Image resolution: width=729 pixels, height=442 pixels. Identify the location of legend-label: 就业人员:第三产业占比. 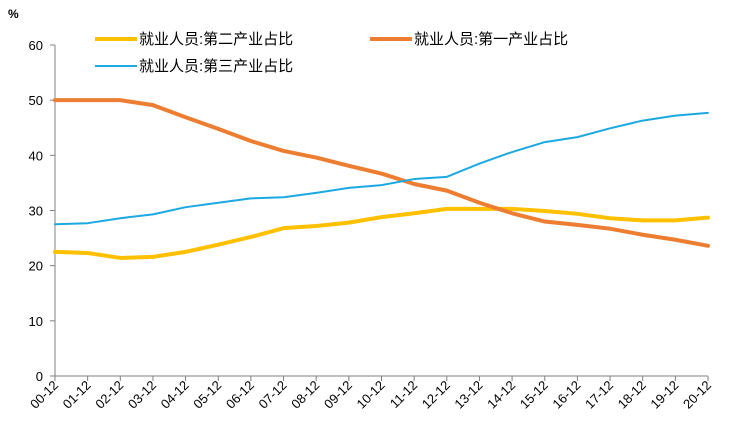
(216, 66).